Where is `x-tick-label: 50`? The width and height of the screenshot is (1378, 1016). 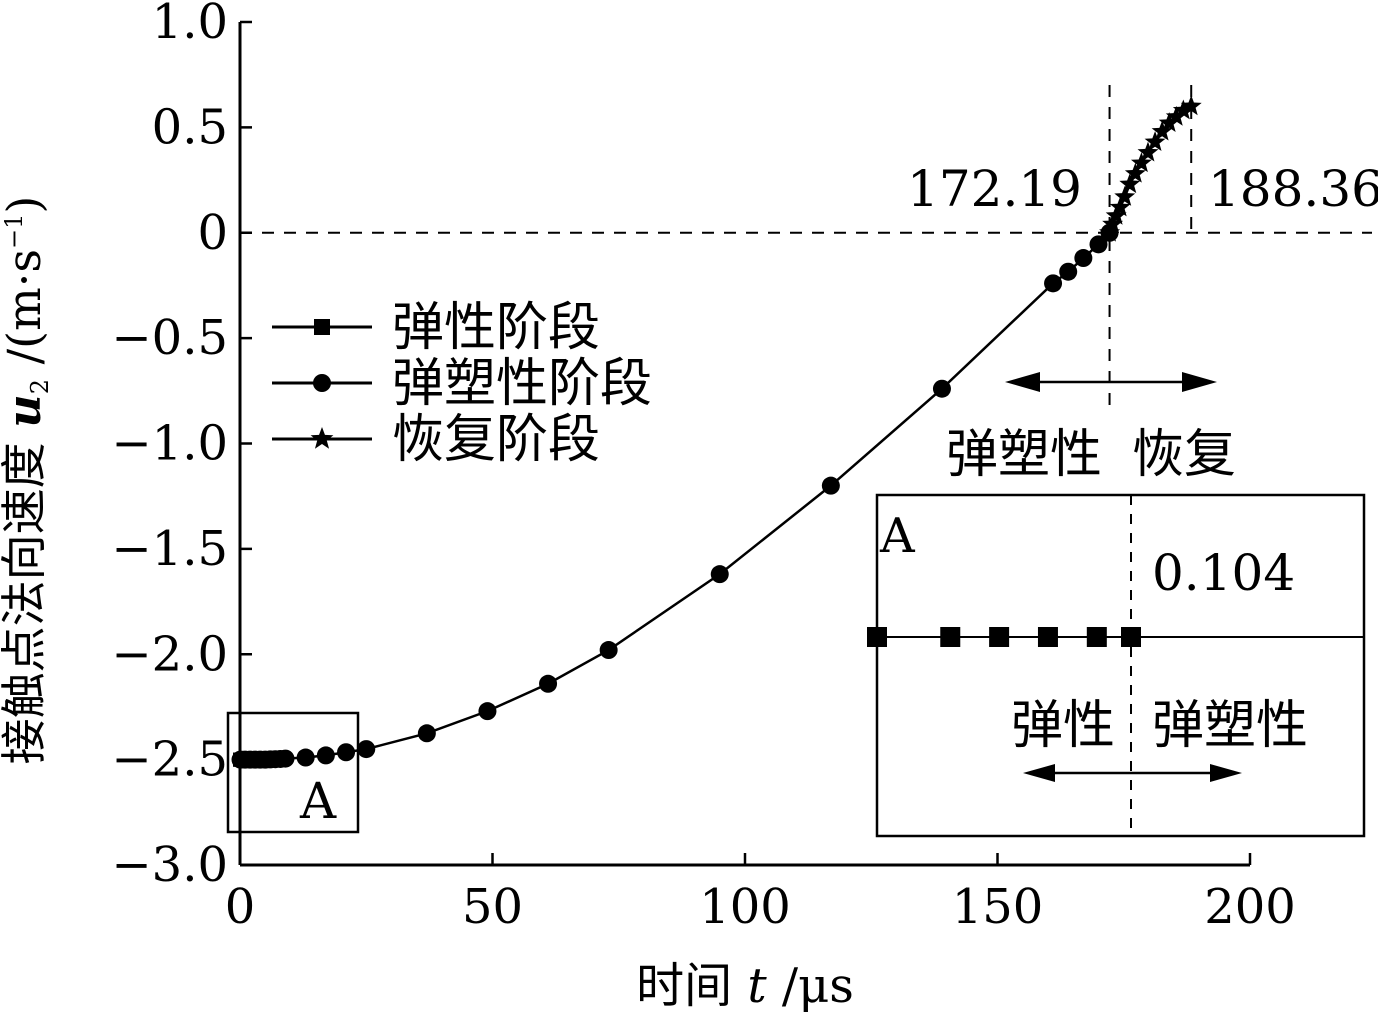 x-tick-label: 50 is located at coordinates (492, 907).